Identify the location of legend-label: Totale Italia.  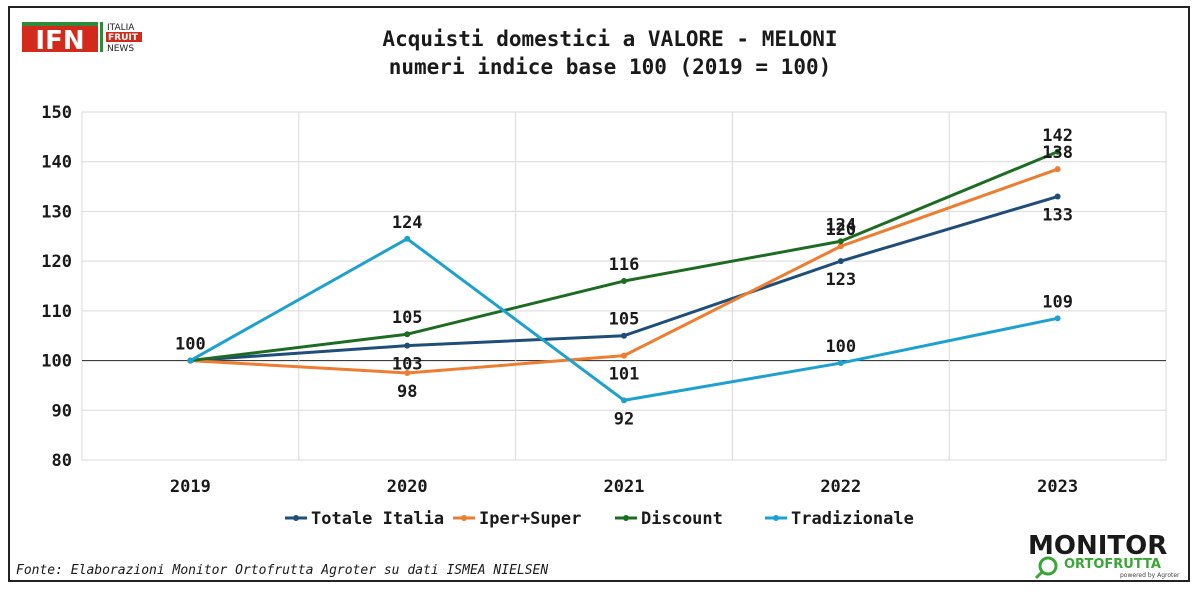
(377, 519).